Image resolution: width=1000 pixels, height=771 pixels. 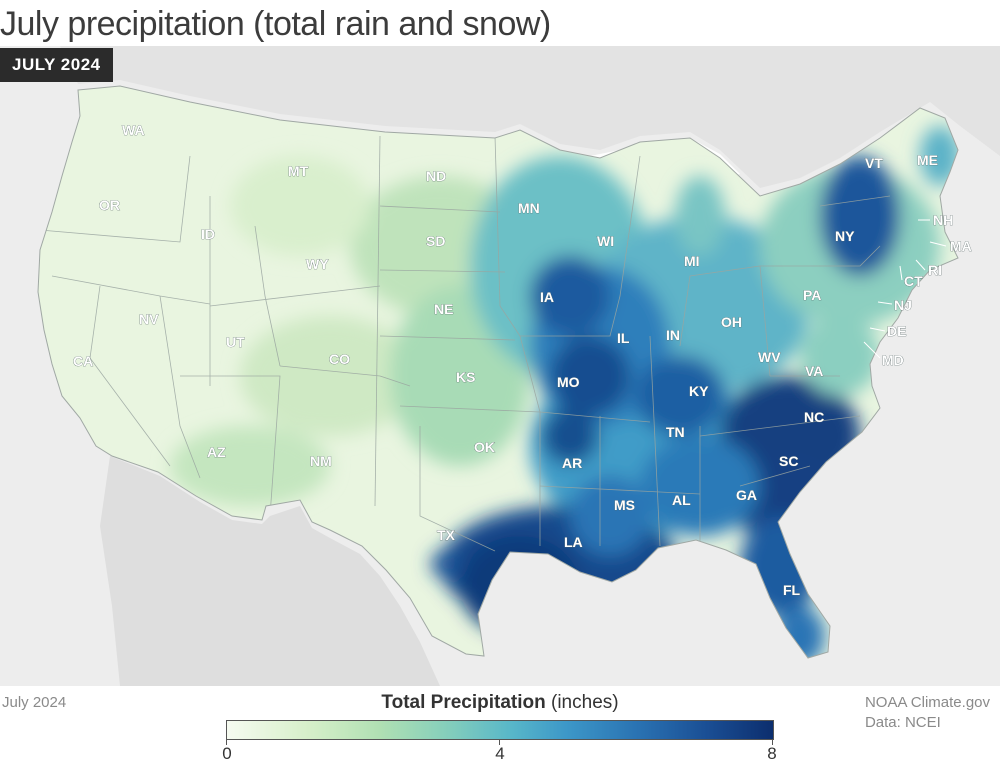 What do you see at coordinates (436, 176) in the screenshot?
I see `state-label-nd: ND` at bounding box center [436, 176].